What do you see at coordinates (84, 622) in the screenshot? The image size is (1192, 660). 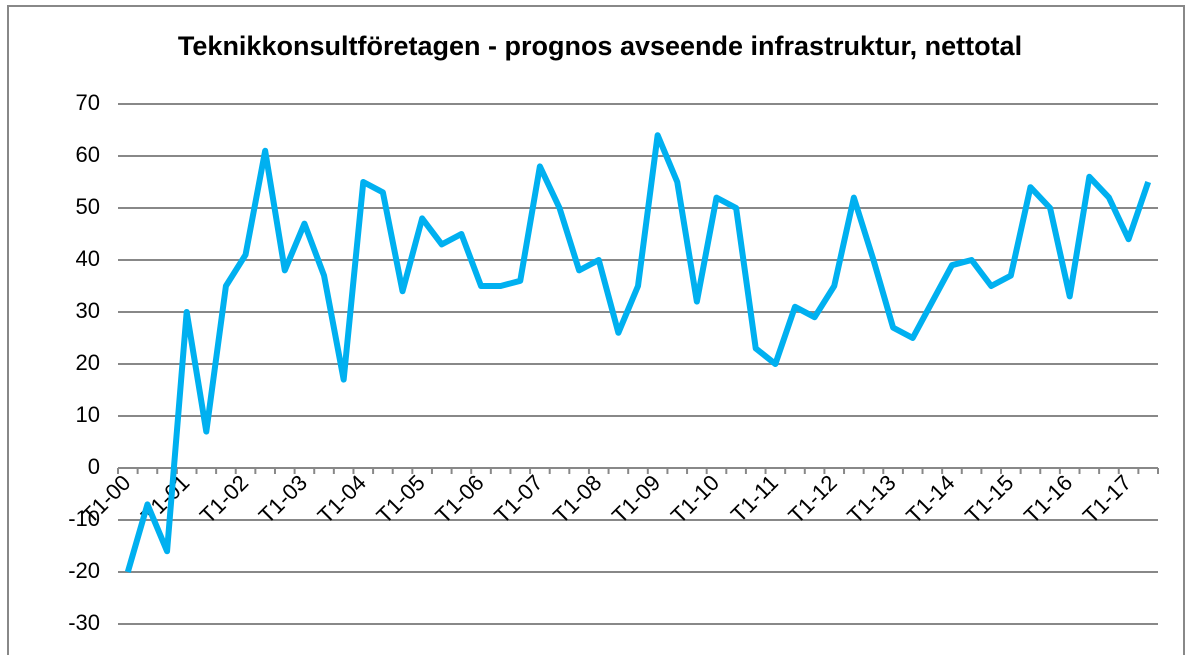 I see `y-tick-label: -30` at bounding box center [84, 622].